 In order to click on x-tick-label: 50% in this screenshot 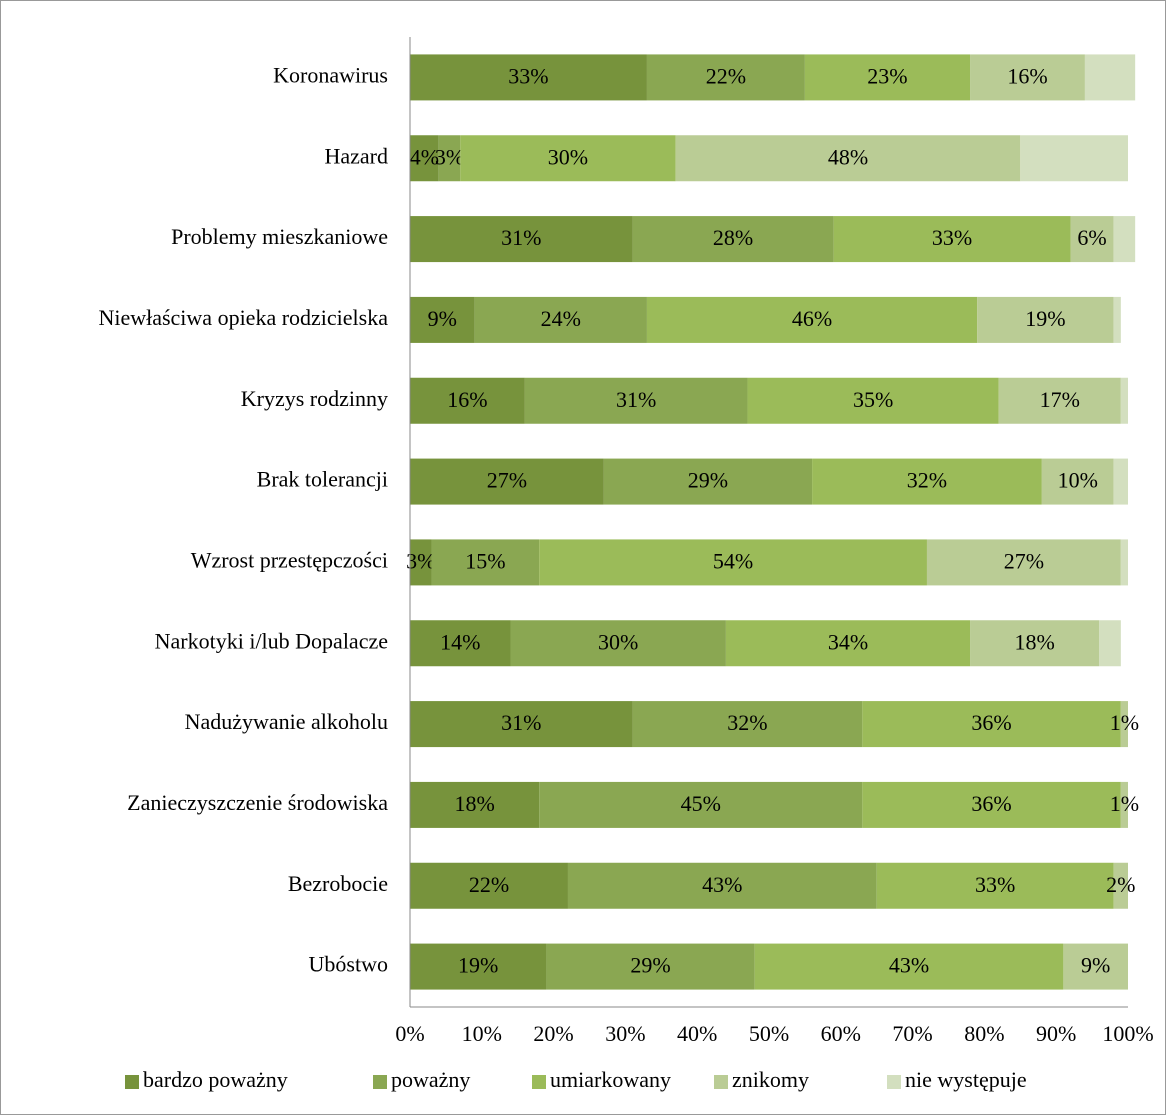, I will do `click(769, 1033)`.